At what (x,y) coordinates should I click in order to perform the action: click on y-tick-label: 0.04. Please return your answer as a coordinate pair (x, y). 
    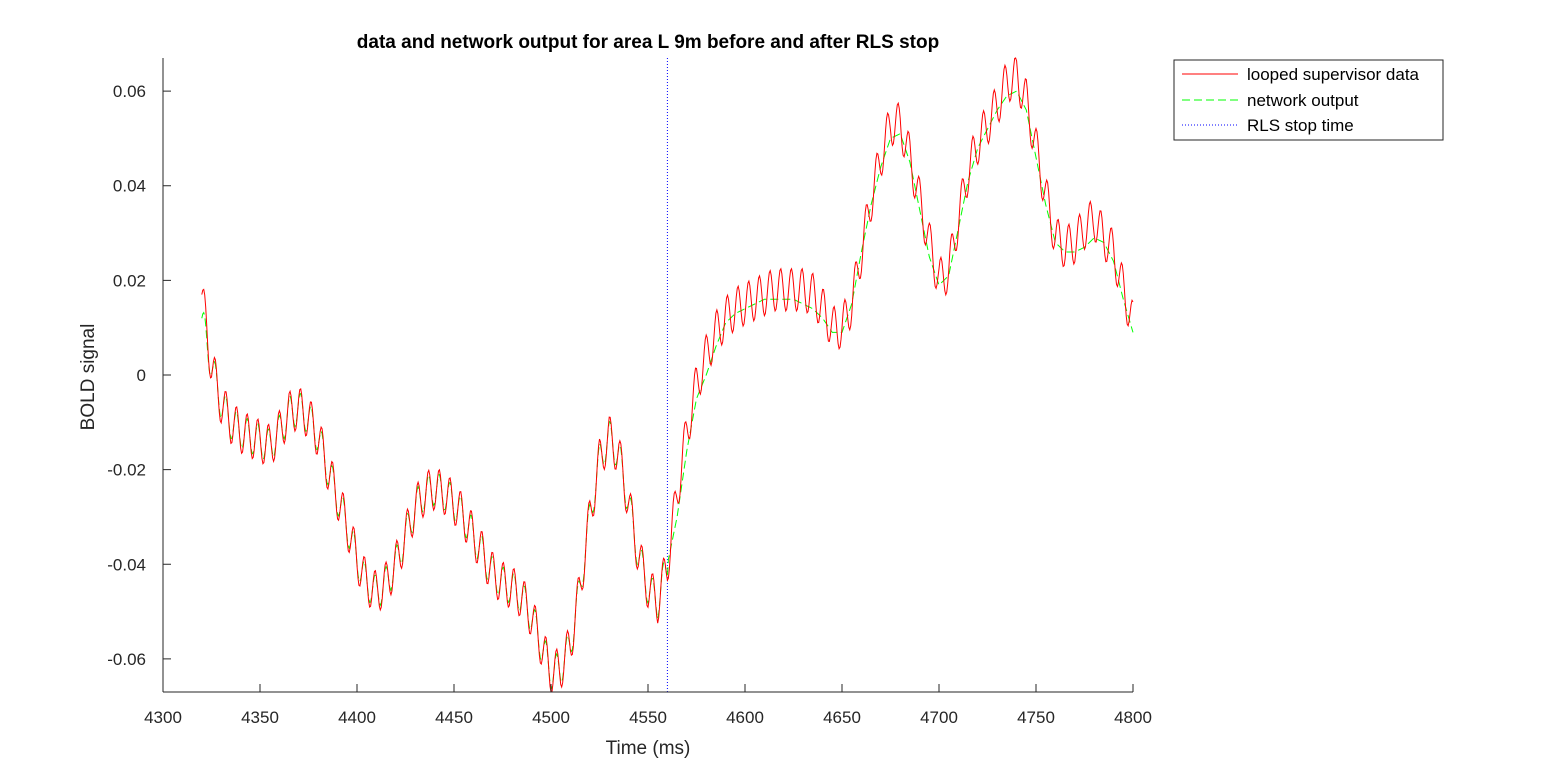
    Looking at the image, I should click on (129, 186).